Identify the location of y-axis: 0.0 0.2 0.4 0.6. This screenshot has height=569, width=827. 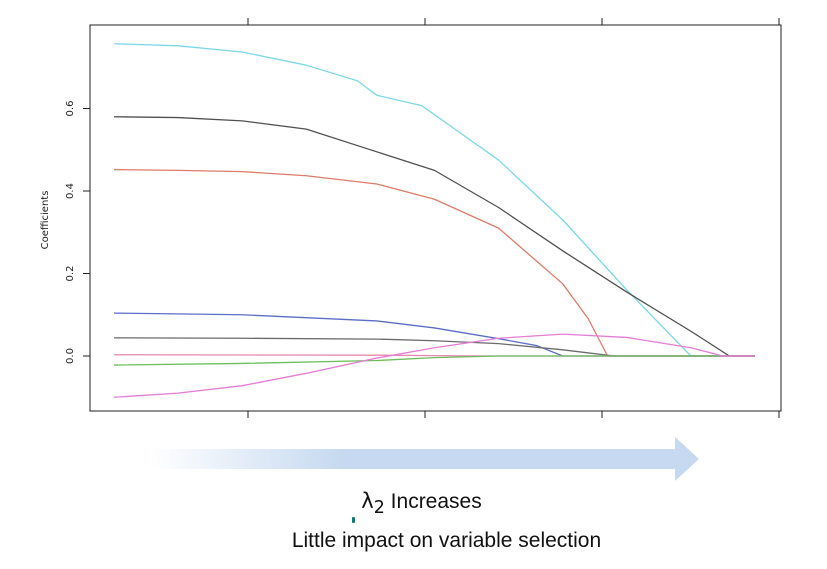
(77, 232).